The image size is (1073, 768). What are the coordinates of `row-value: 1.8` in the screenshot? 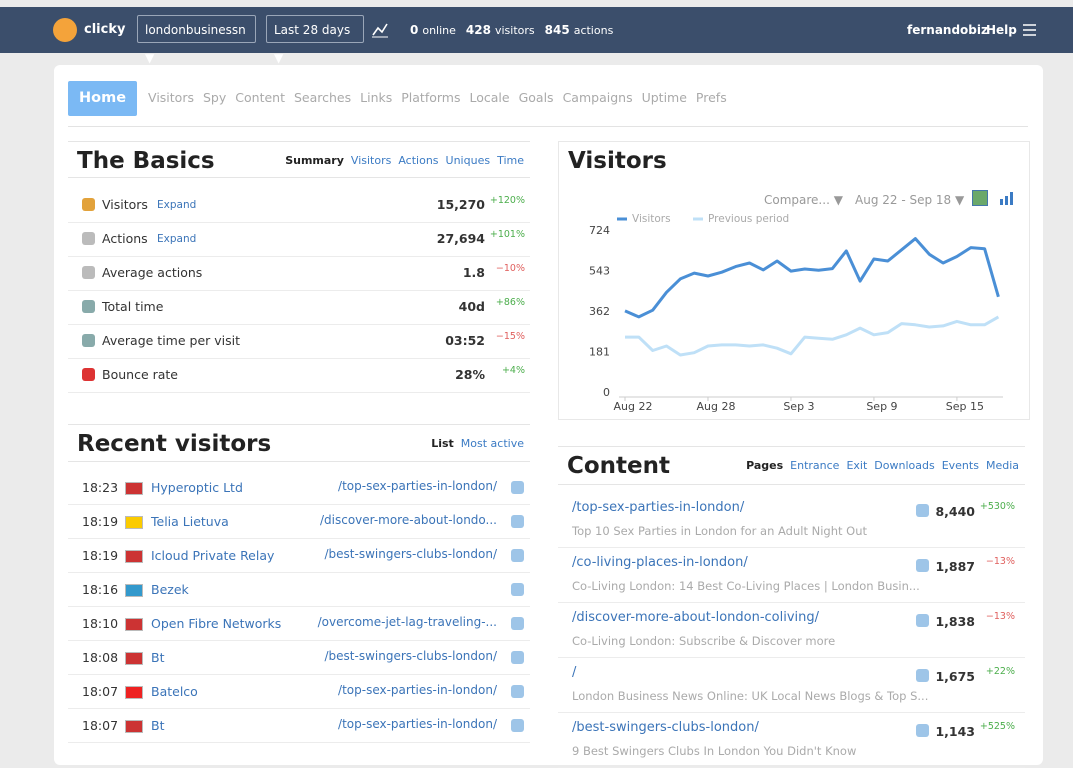 It's located at (473, 272).